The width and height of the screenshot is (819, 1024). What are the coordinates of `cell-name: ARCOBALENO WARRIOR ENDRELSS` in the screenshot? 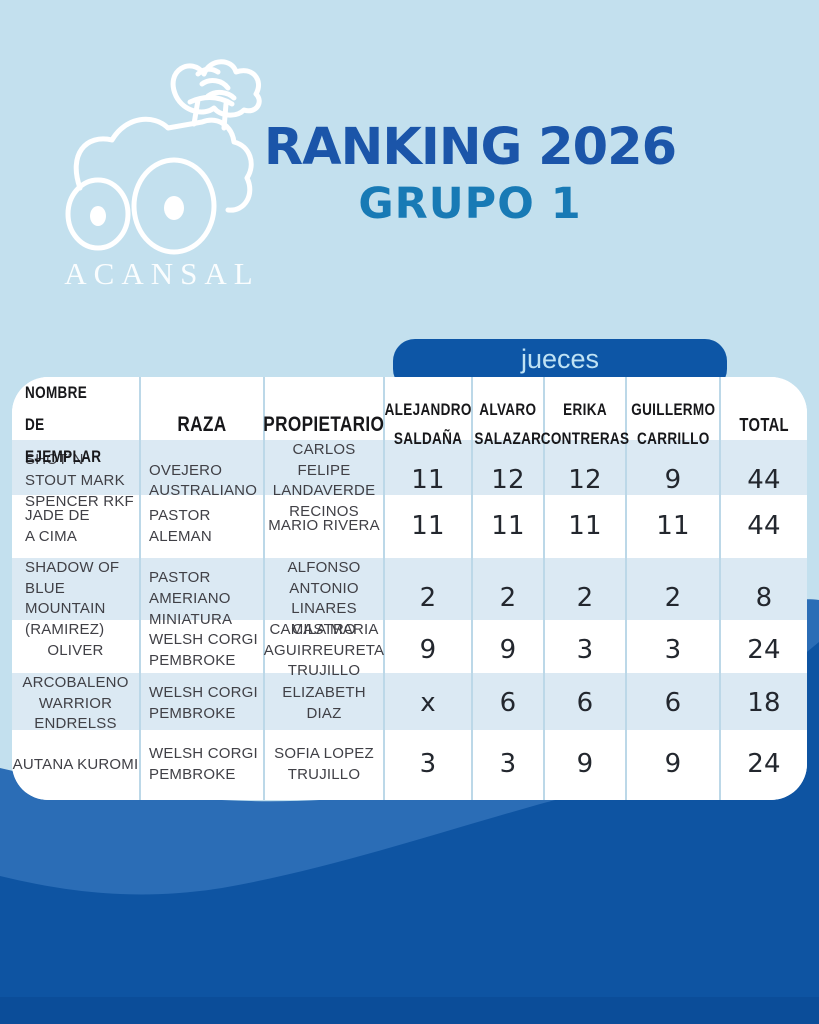 It's located at (76, 704).